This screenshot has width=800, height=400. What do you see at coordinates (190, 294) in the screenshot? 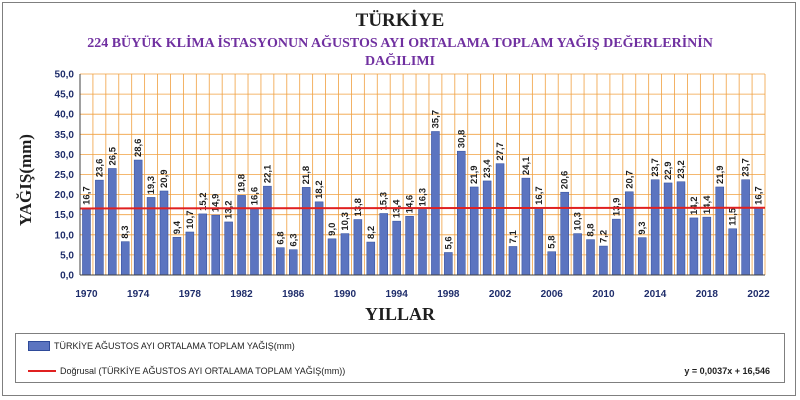
I see `x-tick-label: 1978` at bounding box center [190, 294].